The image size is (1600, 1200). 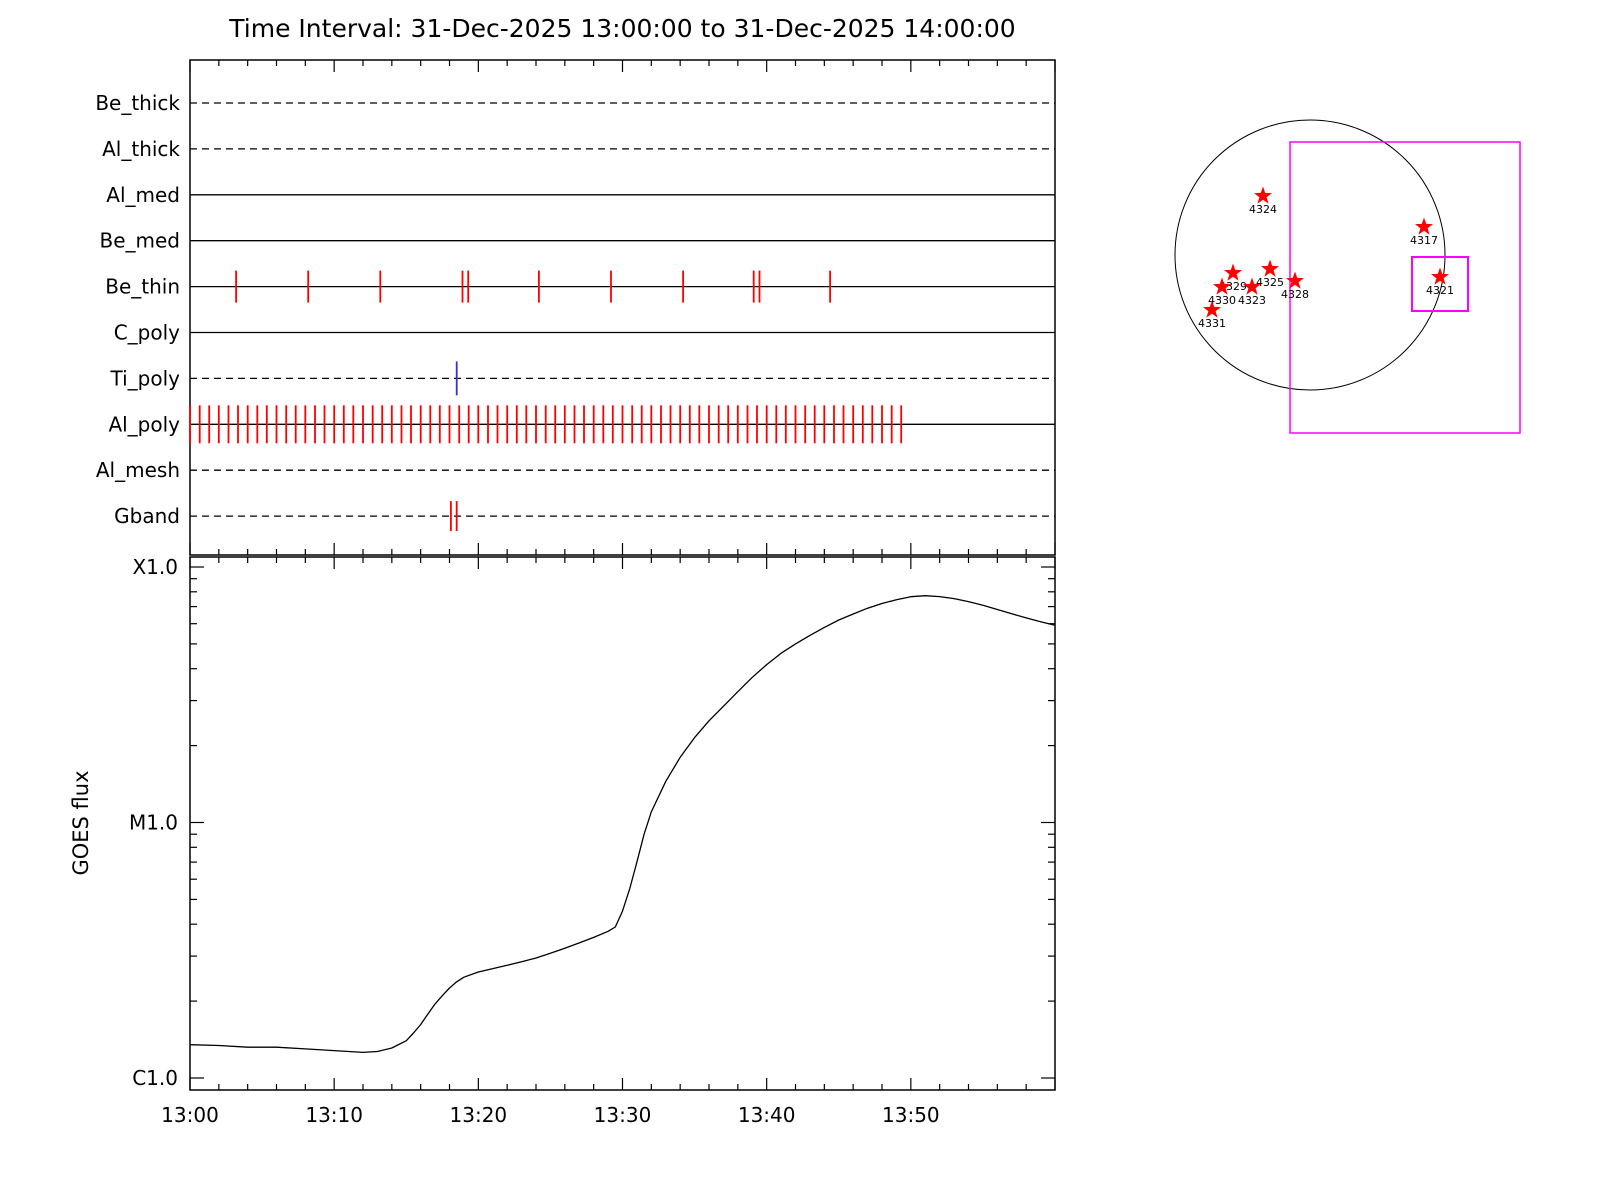 What do you see at coordinates (190, 1115) in the screenshot?
I see `goes-xtick-label: 13:00` at bounding box center [190, 1115].